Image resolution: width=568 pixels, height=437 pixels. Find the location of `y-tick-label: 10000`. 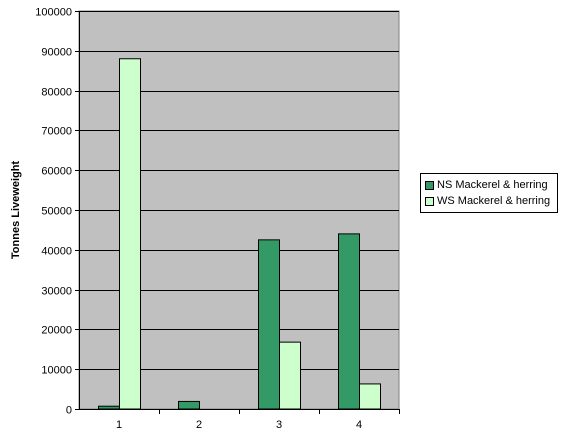

y-tick-label: 10000 is located at coordinates (56, 371).